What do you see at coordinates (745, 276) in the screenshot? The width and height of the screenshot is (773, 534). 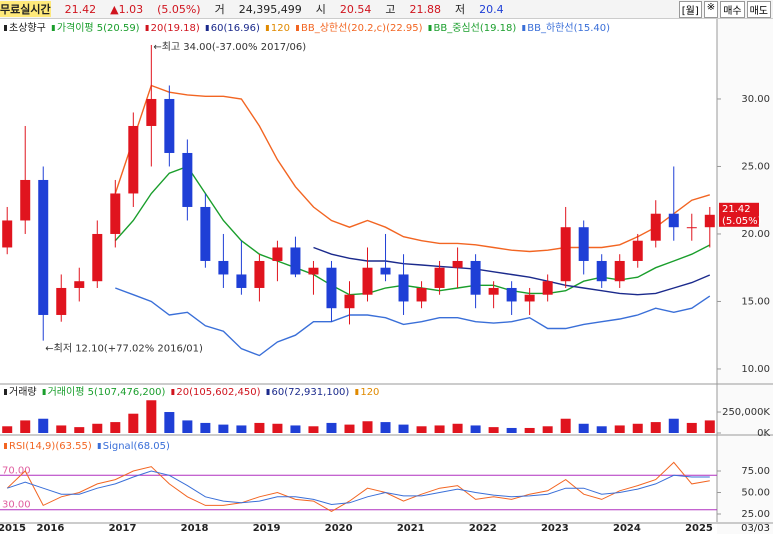 I see `right-axis-bg` at bounding box center [745, 276].